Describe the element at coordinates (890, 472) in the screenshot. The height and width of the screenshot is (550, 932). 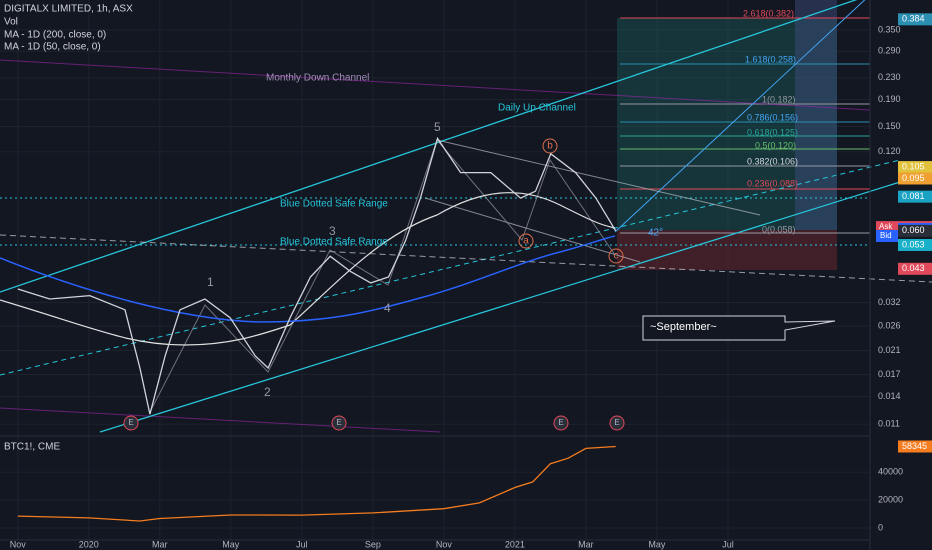
I see `y-tick-label: 40000` at that location.